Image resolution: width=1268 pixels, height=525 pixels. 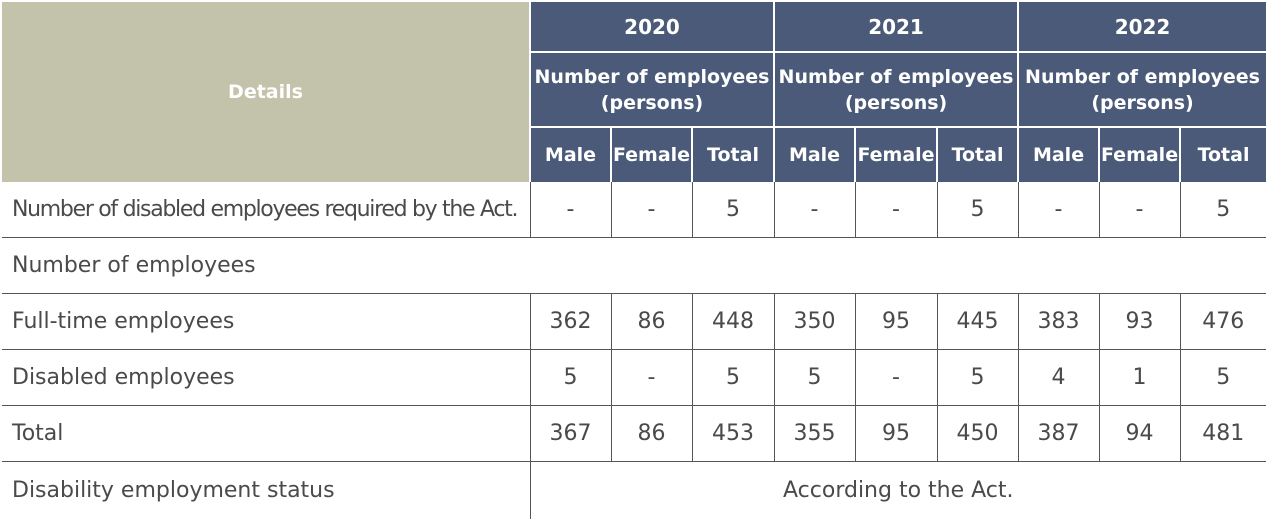 What do you see at coordinates (266, 92) in the screenshot?
I see `details-header: Details` at bounding box center [266, 92].